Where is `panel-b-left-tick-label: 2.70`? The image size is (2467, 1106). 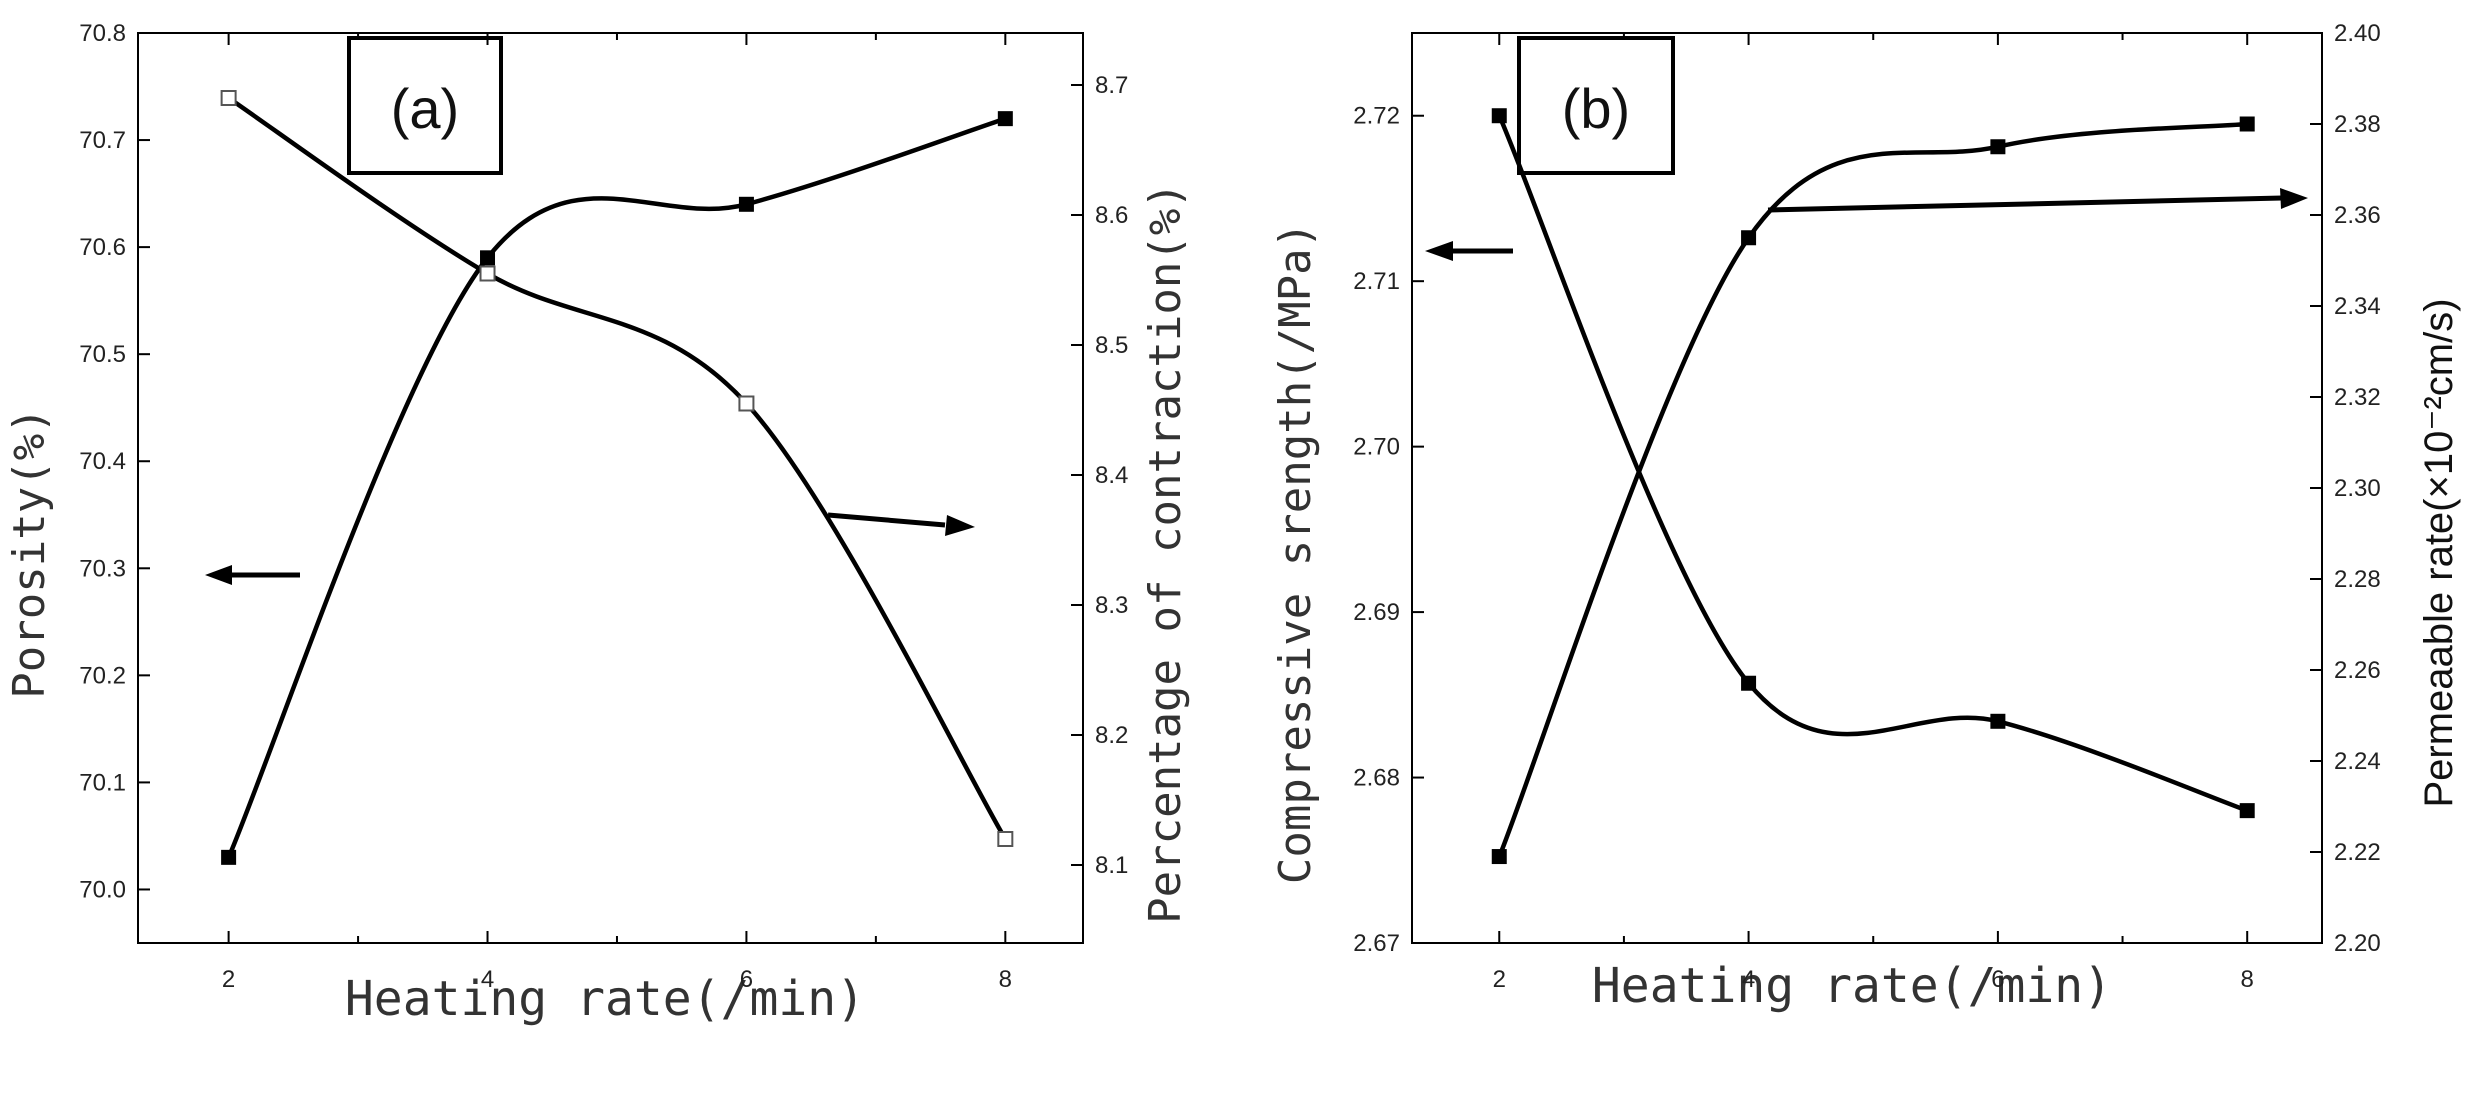
panel-b-left-tick-label: 2.70 is located at coordinates (1376, 447).